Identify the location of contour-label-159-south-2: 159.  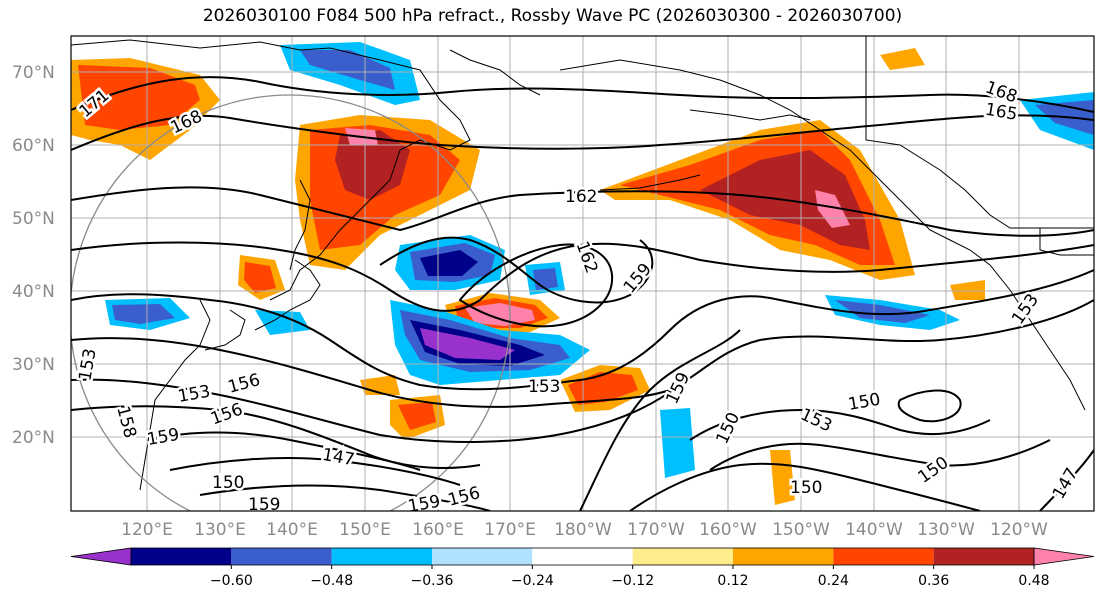
(423, 504).